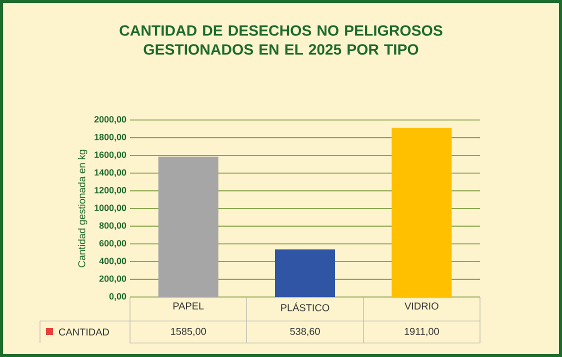  What do you see at coordinates (110, 120) in the screenshot?
I see `y-tick-label: 2000,00` at bounding box center [110, 120].